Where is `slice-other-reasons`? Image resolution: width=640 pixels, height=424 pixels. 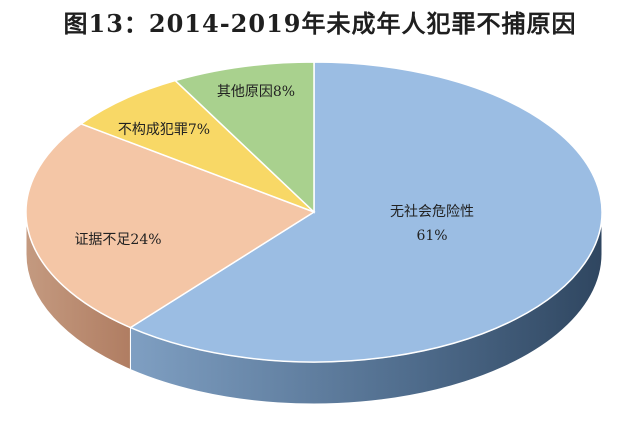 slice-other-reasons is located at coordinates (244, 137).